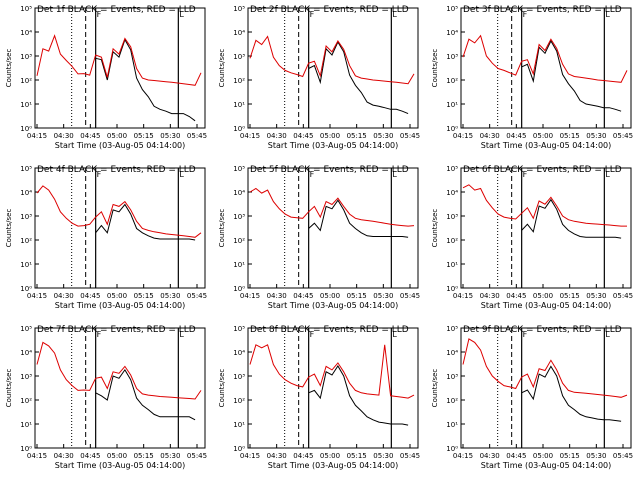 This screenshot has height=480, width=640. What do you see at coordinates (329, 170) in the screenshot?
I see `panel-title: Det 5f BLACK = Events, RED = LLD` at bounding box center [329, 170].